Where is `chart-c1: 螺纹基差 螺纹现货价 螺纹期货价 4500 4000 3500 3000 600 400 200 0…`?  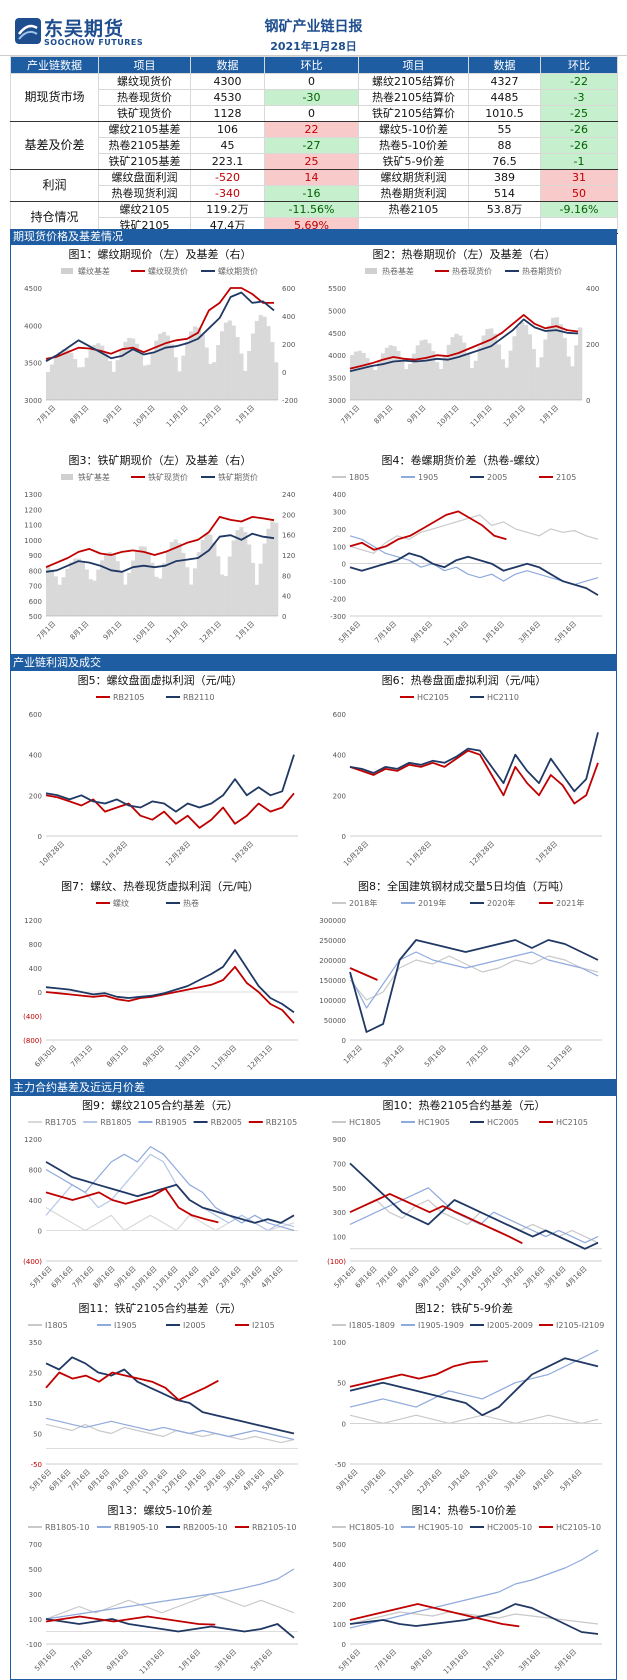
chart-c1: 螺纹基差 螺纹现货价 螺纹期货价 4500 4000 3500 3000 600 400 200 0… is located at coordinates (161, 347).